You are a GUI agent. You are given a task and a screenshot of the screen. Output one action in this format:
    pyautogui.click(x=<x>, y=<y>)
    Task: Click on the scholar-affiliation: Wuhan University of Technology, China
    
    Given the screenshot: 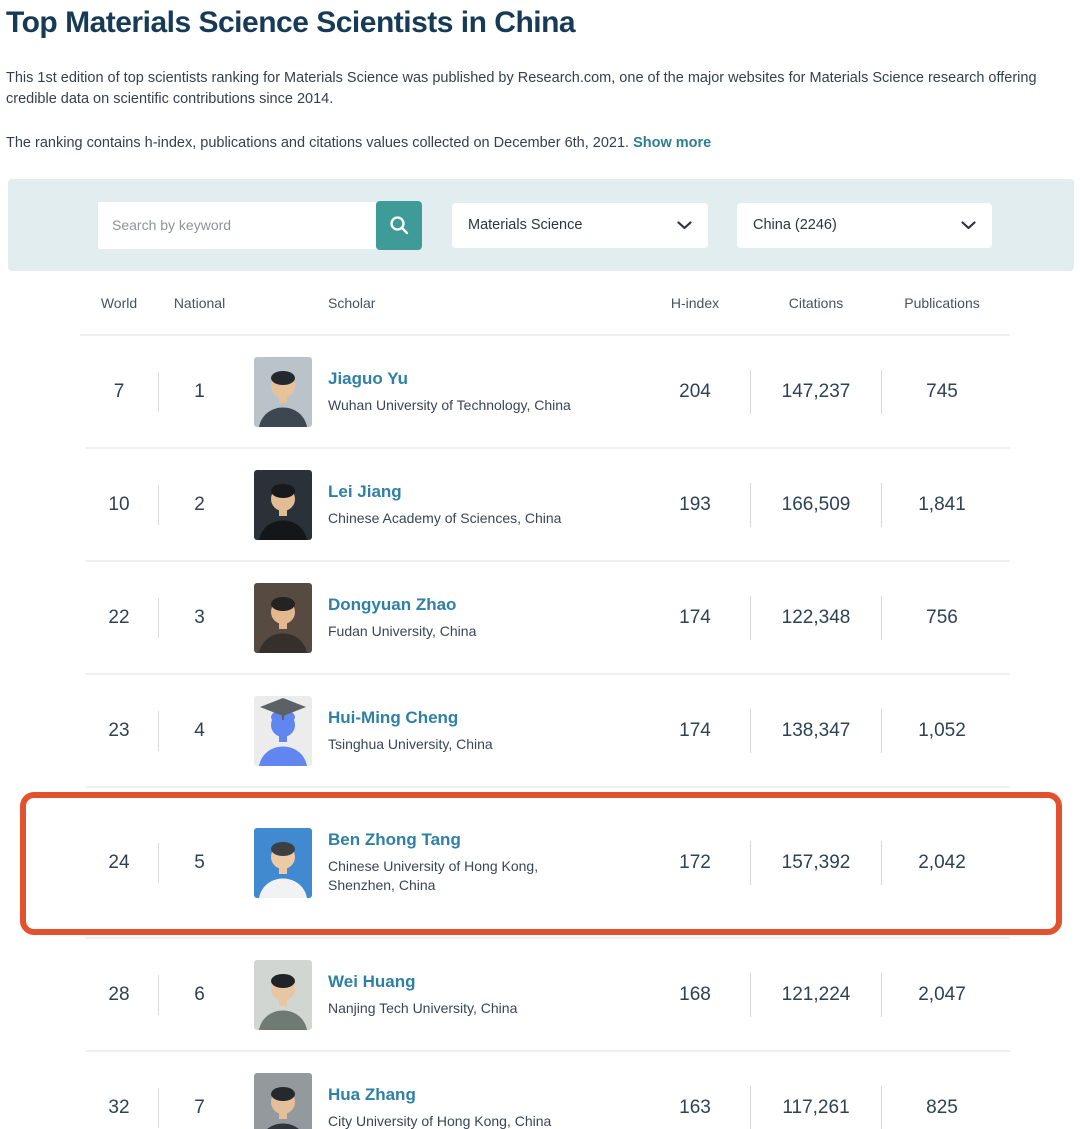 What is the action you would take?
    pyautogui.click(x=449, y=404)
    